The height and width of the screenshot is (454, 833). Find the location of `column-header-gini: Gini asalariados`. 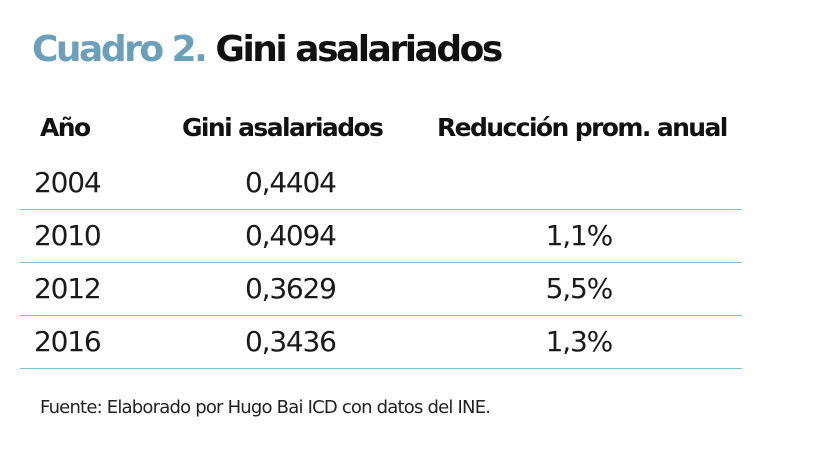

column-header-gini: Gini asalariados is located at coordinates (283, 127).